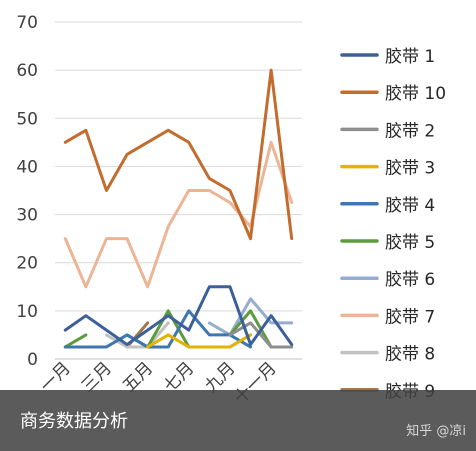 The height and width of the screenshot is (451, 476). I want to click on y-tick-label: 70, so click(27, 23).